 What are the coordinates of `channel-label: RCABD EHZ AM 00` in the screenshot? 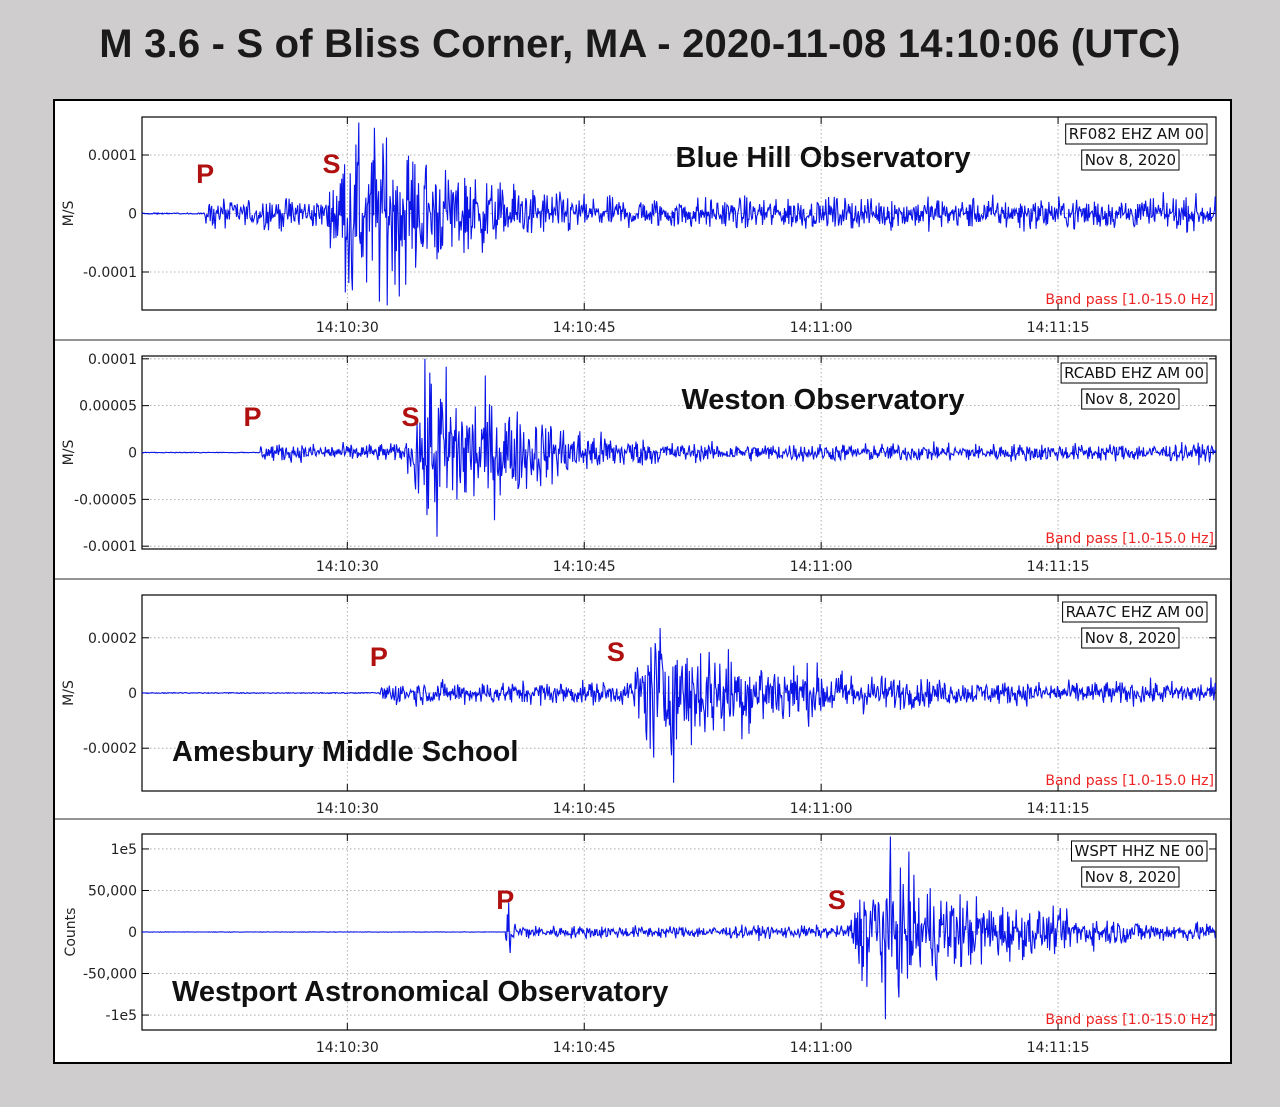 It's located at (1134, 373).